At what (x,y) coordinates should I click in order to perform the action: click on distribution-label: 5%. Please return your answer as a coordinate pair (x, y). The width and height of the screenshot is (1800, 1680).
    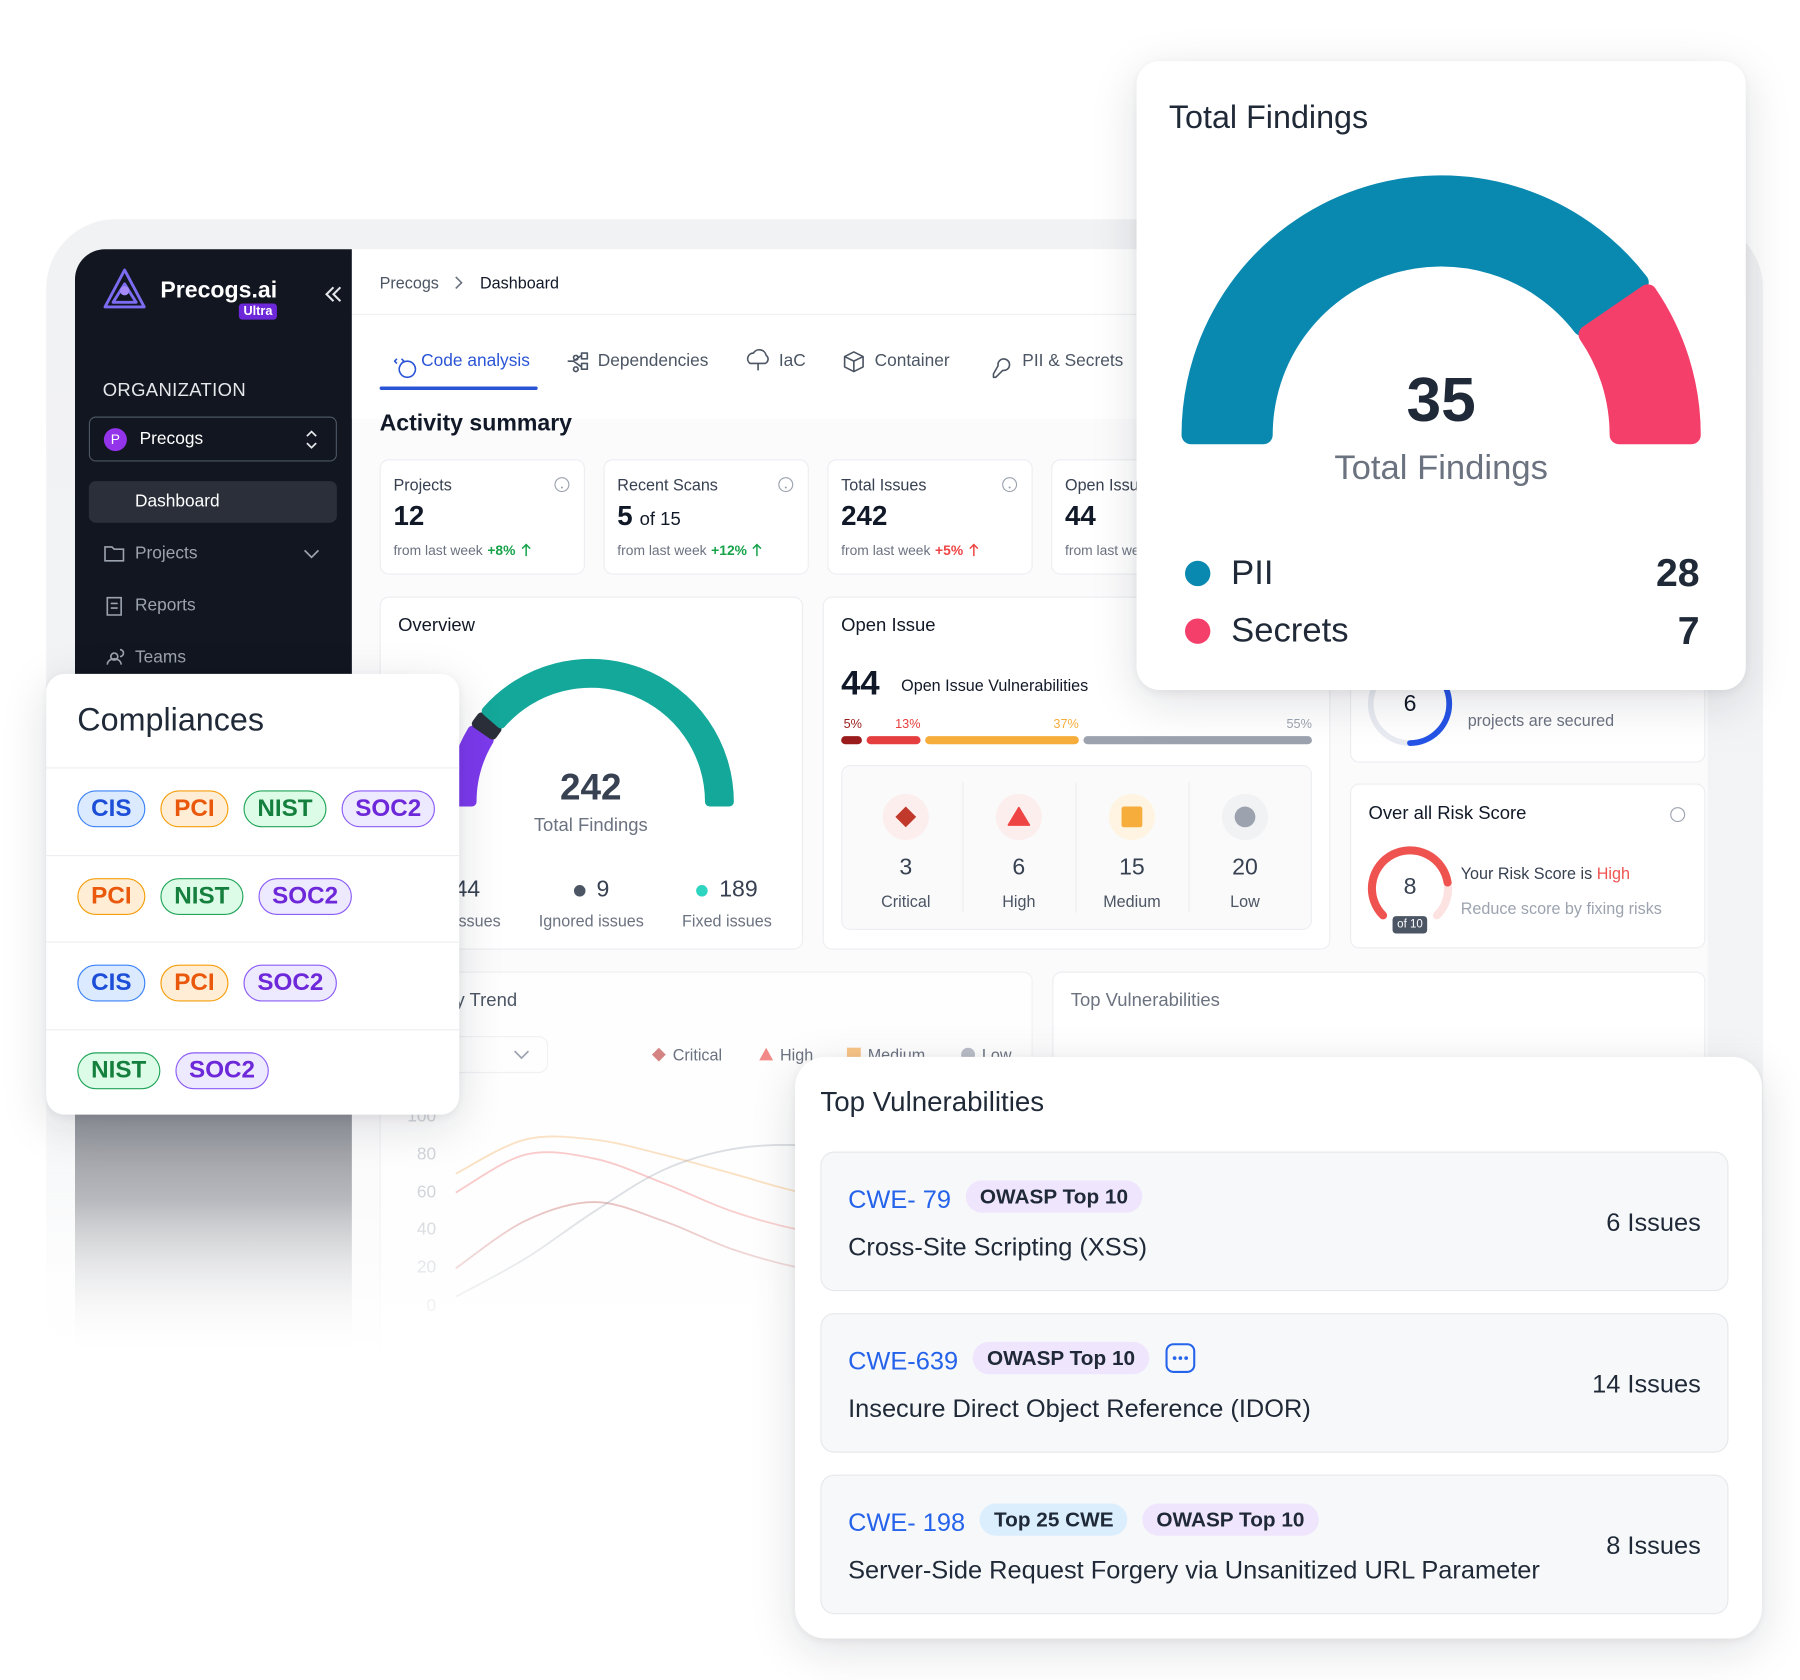
    Looking at the image, I should click on (852, 725).